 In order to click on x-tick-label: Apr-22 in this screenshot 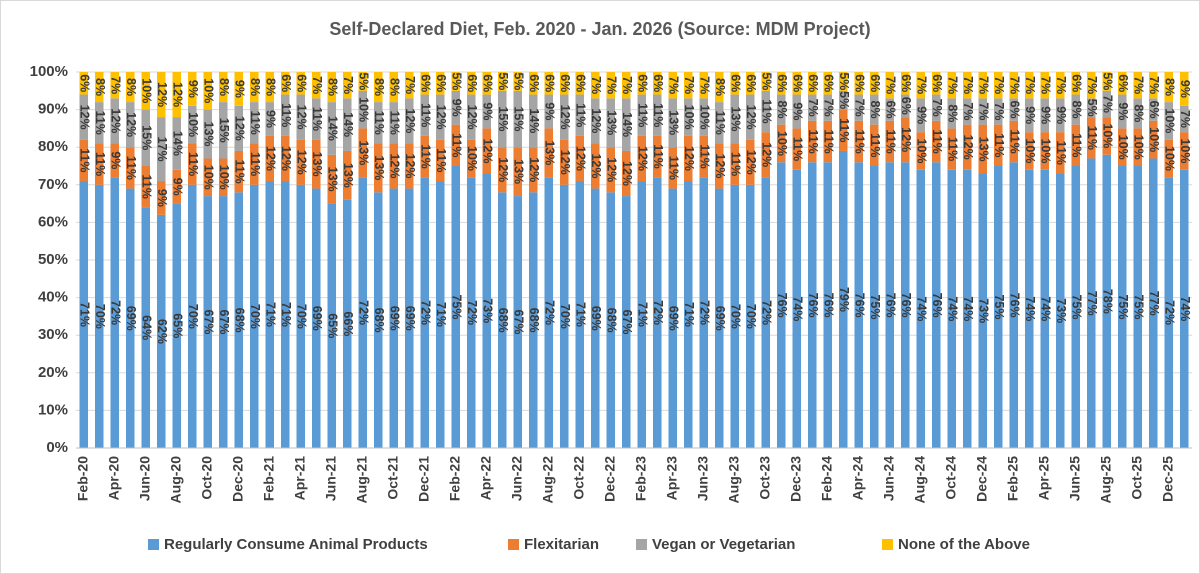, I will do `click(485, 478)`.